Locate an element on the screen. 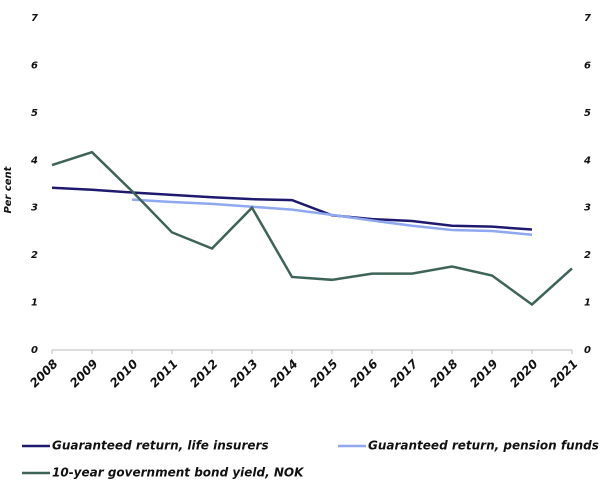 The height and width of the screenshot is (486, 601). y2-tick-label: 2 is located at coordinates (587, 255).